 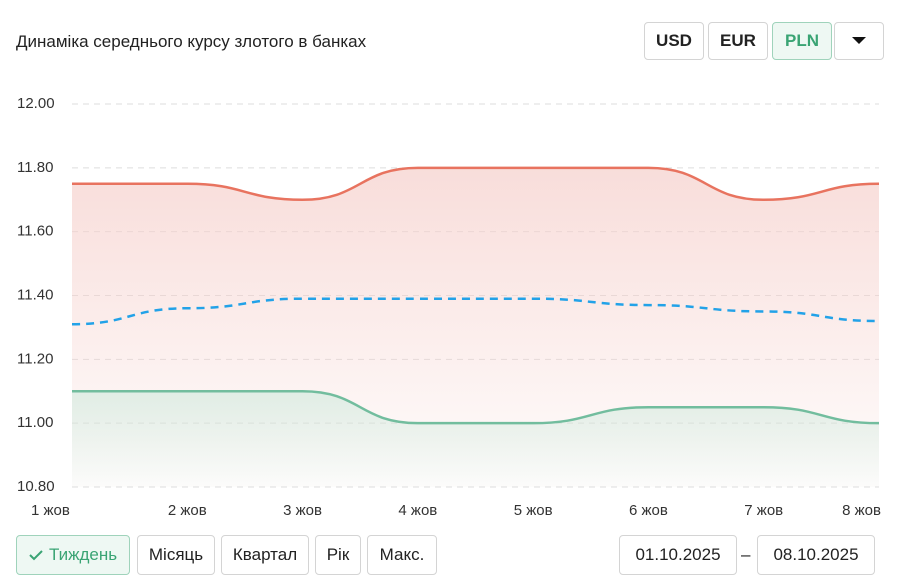 What do you see at coordinates (533, 510) in the screenshot?
I see `x-tick-label: 5 жов` at bounding box center [533, 510].